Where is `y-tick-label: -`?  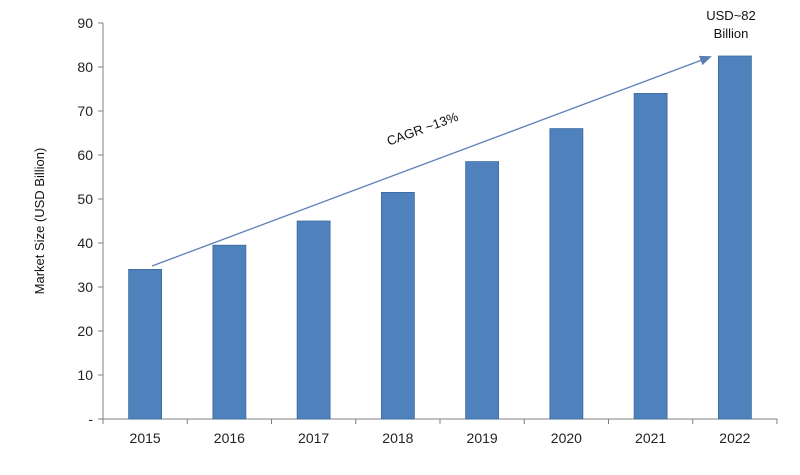 y-tick-label: - is located at coordinates (90, 419).